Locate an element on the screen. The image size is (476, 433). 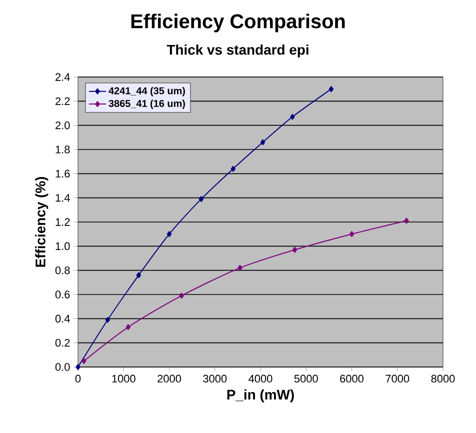
y-tick-label: 0.4 is located at coordinates (62, 318).